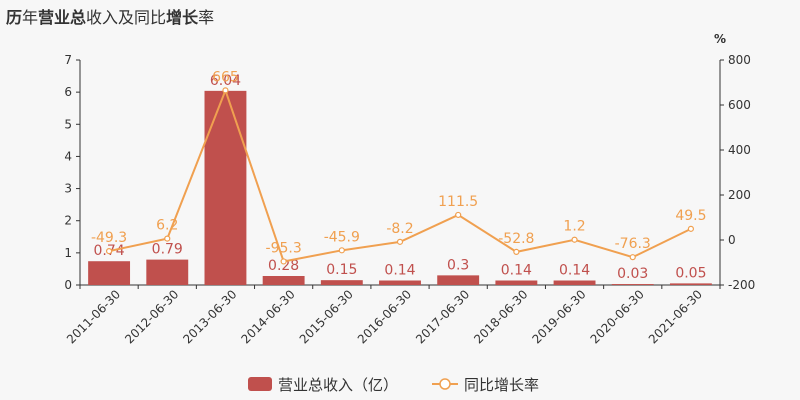 Image resolution: width=800 pixels, height=400 pixels. Describe the element at coordinates (225, 77) in the screenshot. I see `growth-label: 665` at that location.